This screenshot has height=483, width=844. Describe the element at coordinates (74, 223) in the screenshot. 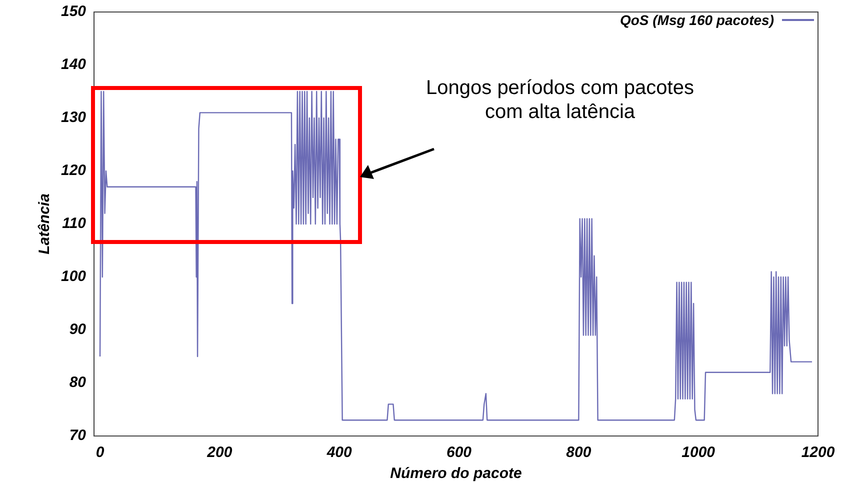

I see `y-tick-label: 110` at that location.